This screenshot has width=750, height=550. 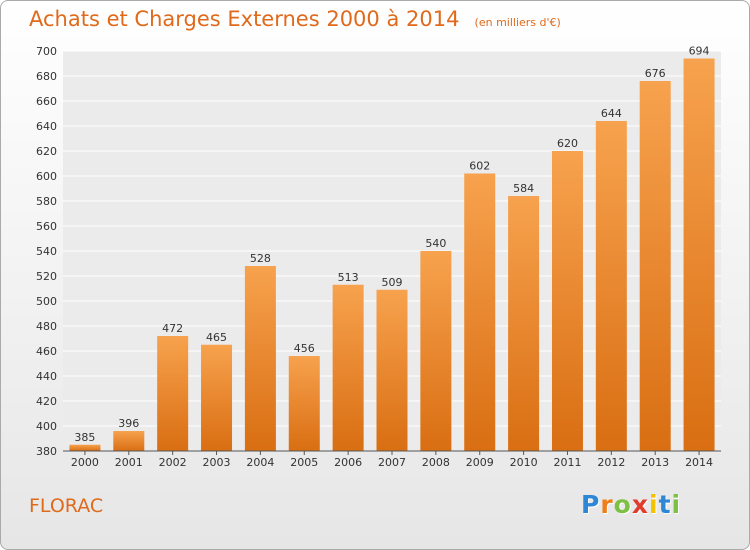 I want to click on chart-title: Achats et Charges Externes 2000 à 2014, so click(x=244, y=19).